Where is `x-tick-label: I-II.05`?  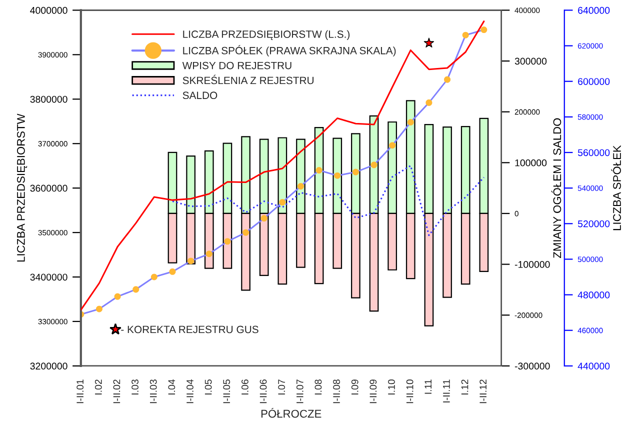
x-tick-label: I-II.05 is located at coordinates (226, 392).